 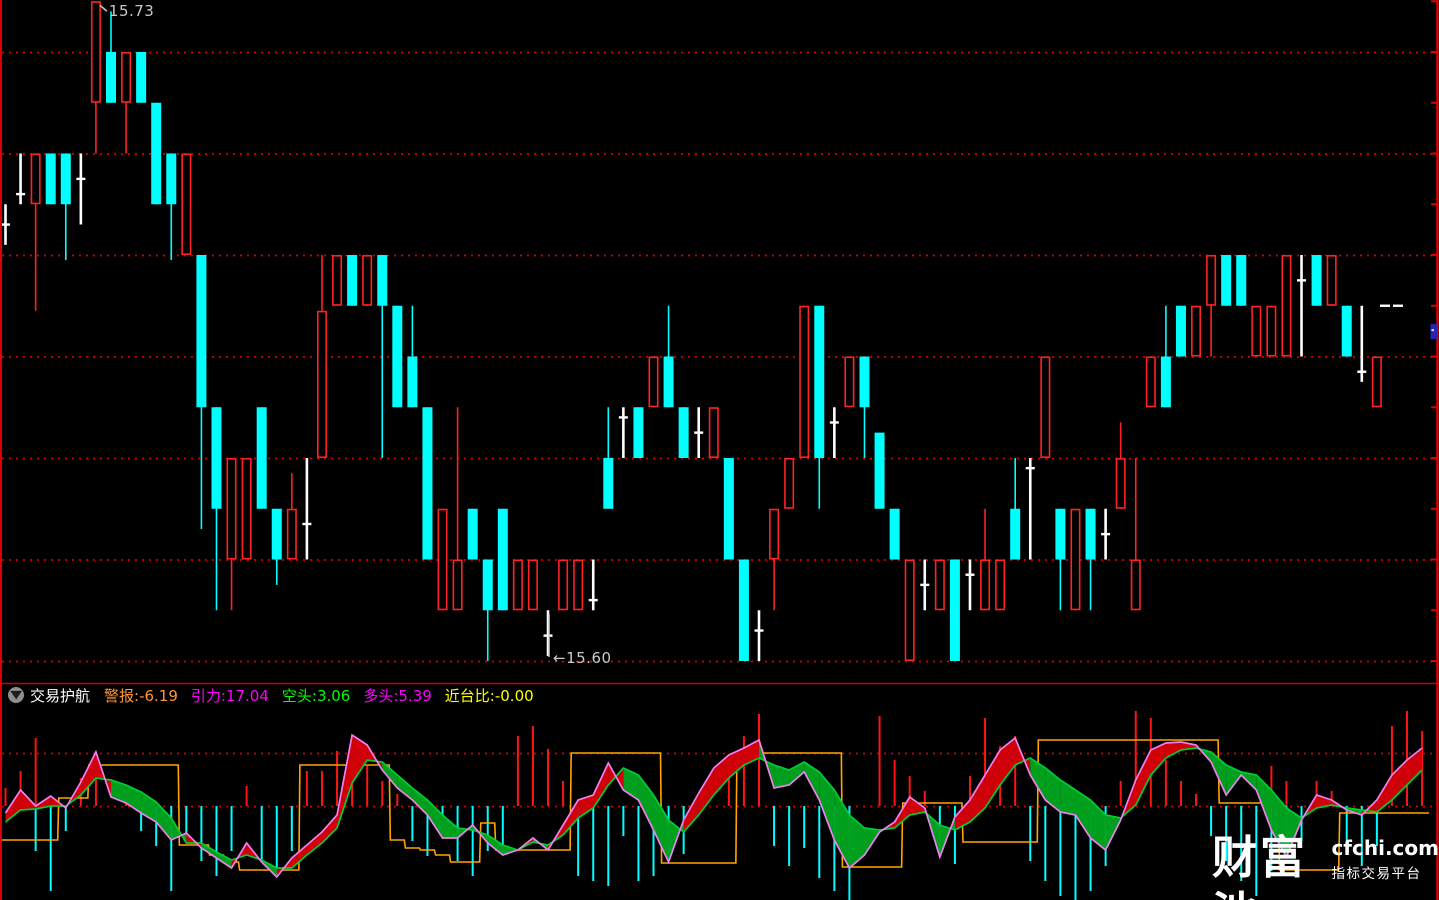 What do you see at coordinates (229, 695) in the screenshot?
I see `indicator-field-gravity: 引力:17.04` at bounding box center [229, 695].